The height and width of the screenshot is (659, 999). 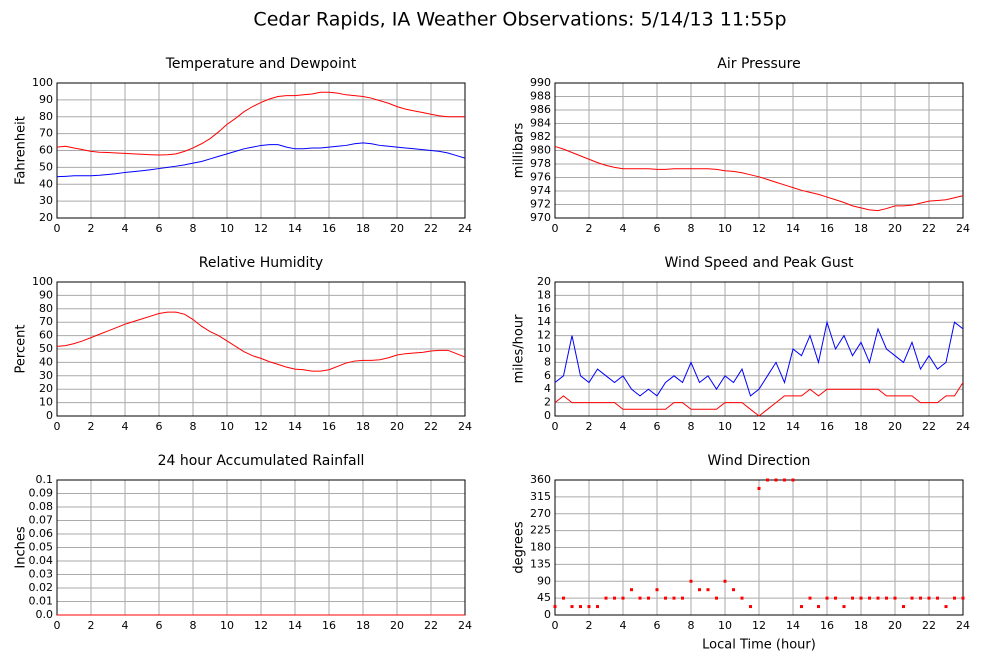 What do you see at coordinates (41, 520) in the screenshot?
I see `y-tick-label: 0.07` at bounding box center [41, 520].